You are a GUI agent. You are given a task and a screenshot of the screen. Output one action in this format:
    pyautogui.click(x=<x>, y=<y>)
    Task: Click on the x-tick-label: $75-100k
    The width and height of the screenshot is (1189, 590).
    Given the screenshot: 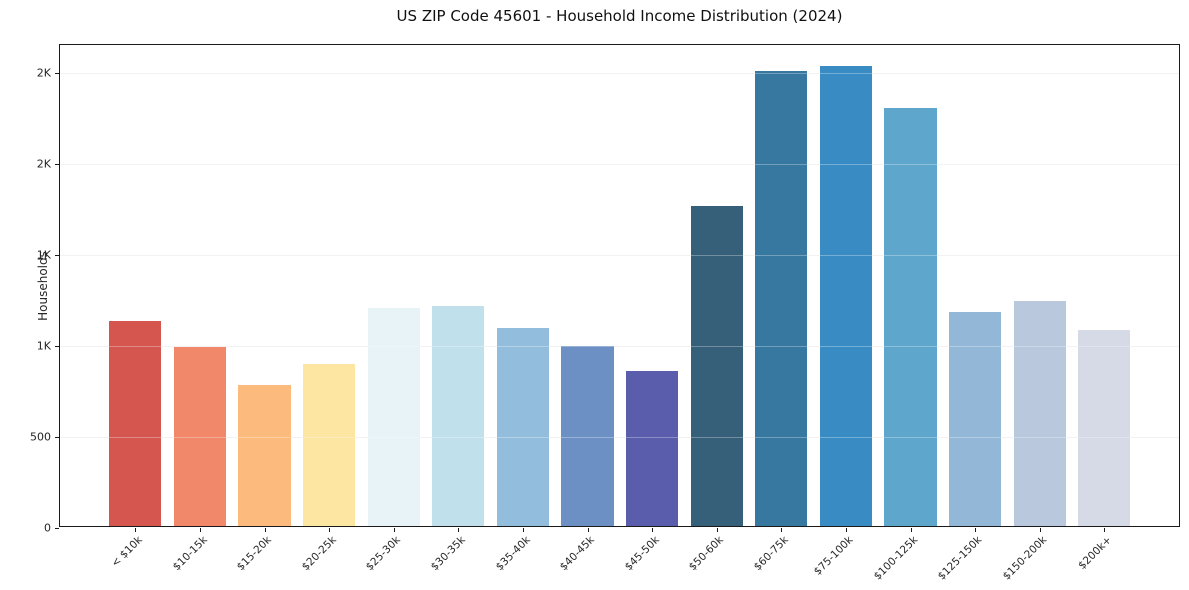 What is the action you would take?
    pyautogui.click(x=833, y=556)
    